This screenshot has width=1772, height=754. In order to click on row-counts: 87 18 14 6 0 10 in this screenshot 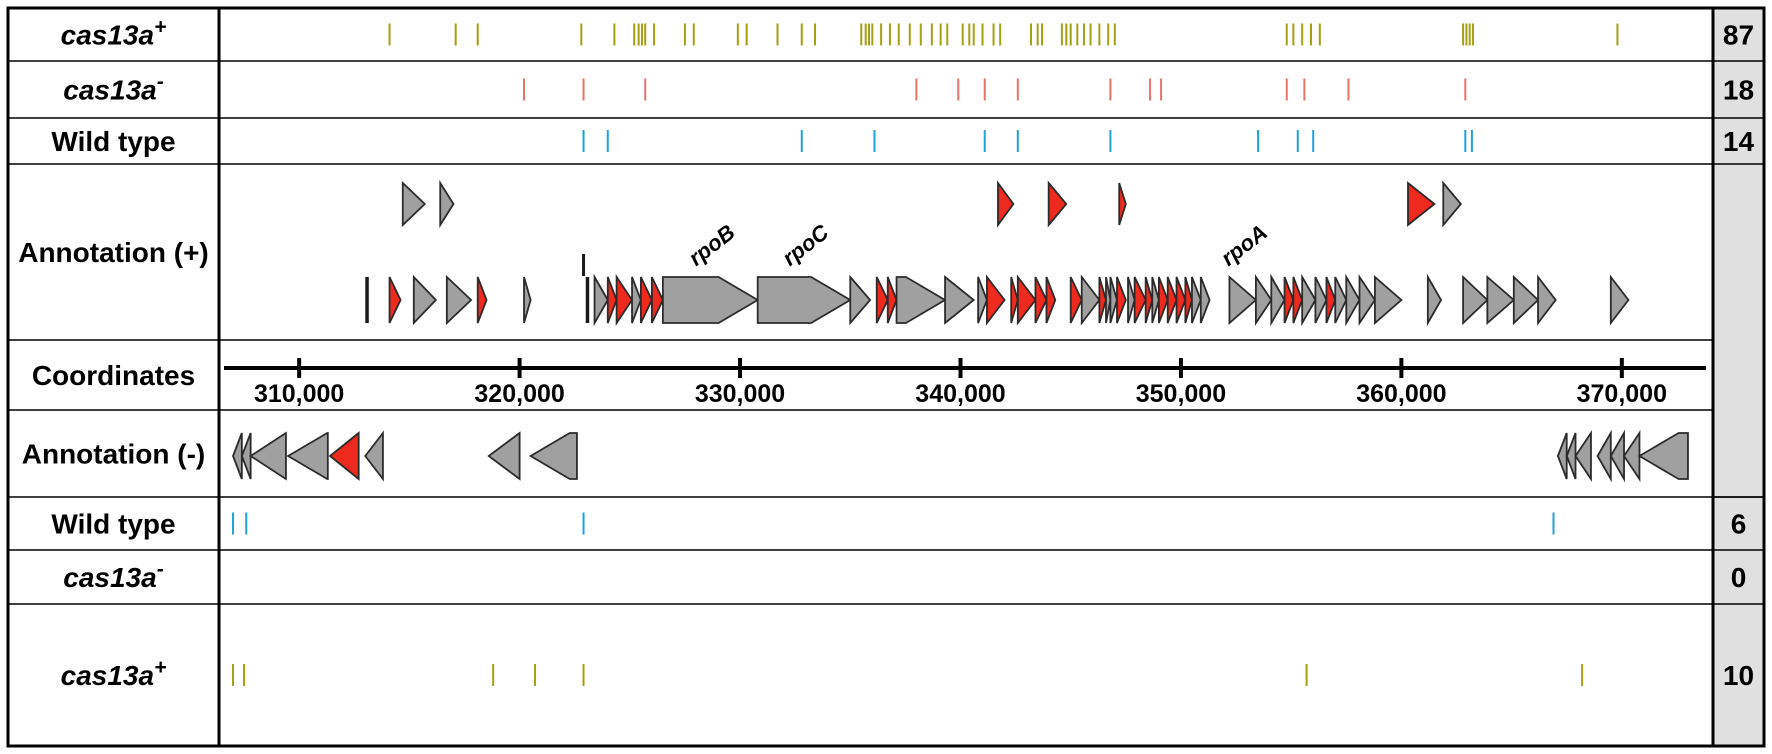, I will do `click(1739, 356)`.